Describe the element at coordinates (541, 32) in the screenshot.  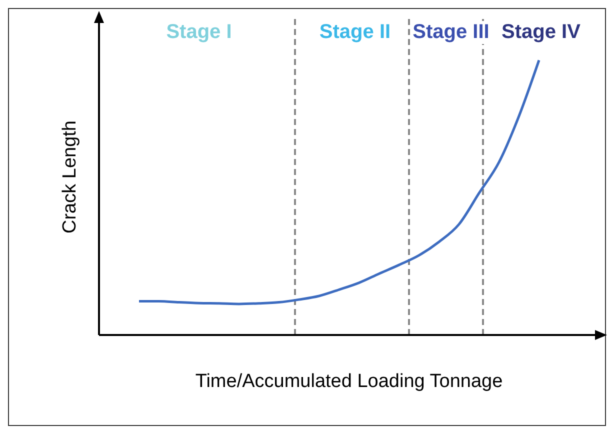
I see `text: Stage IV` at that location.